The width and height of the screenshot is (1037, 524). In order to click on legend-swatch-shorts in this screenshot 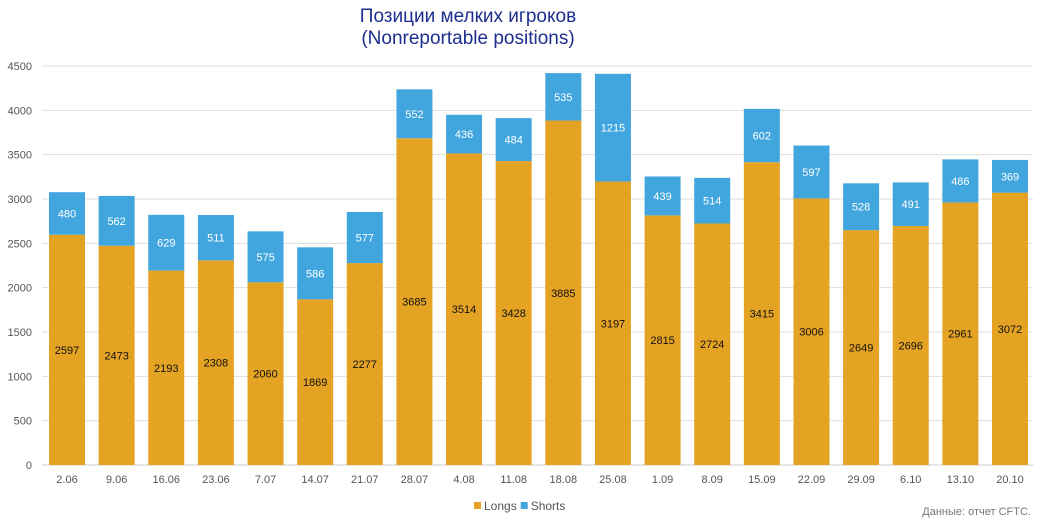, I will do `click(524, 505)`.